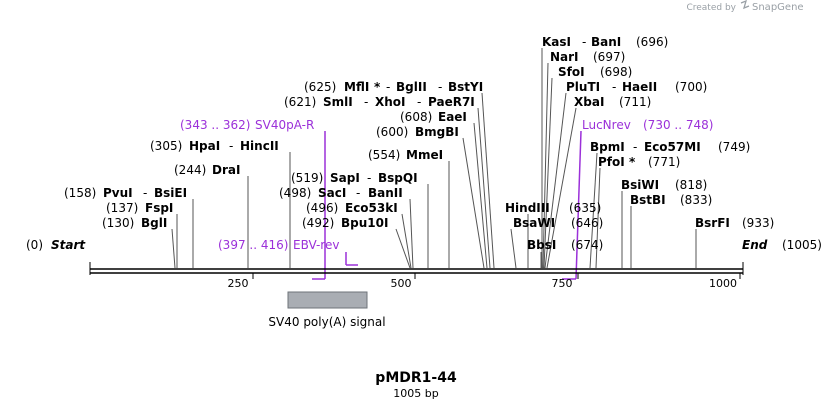 The height and width of the screenshot is (408, 834). I want to click on end-label: End, so click(755, 245).